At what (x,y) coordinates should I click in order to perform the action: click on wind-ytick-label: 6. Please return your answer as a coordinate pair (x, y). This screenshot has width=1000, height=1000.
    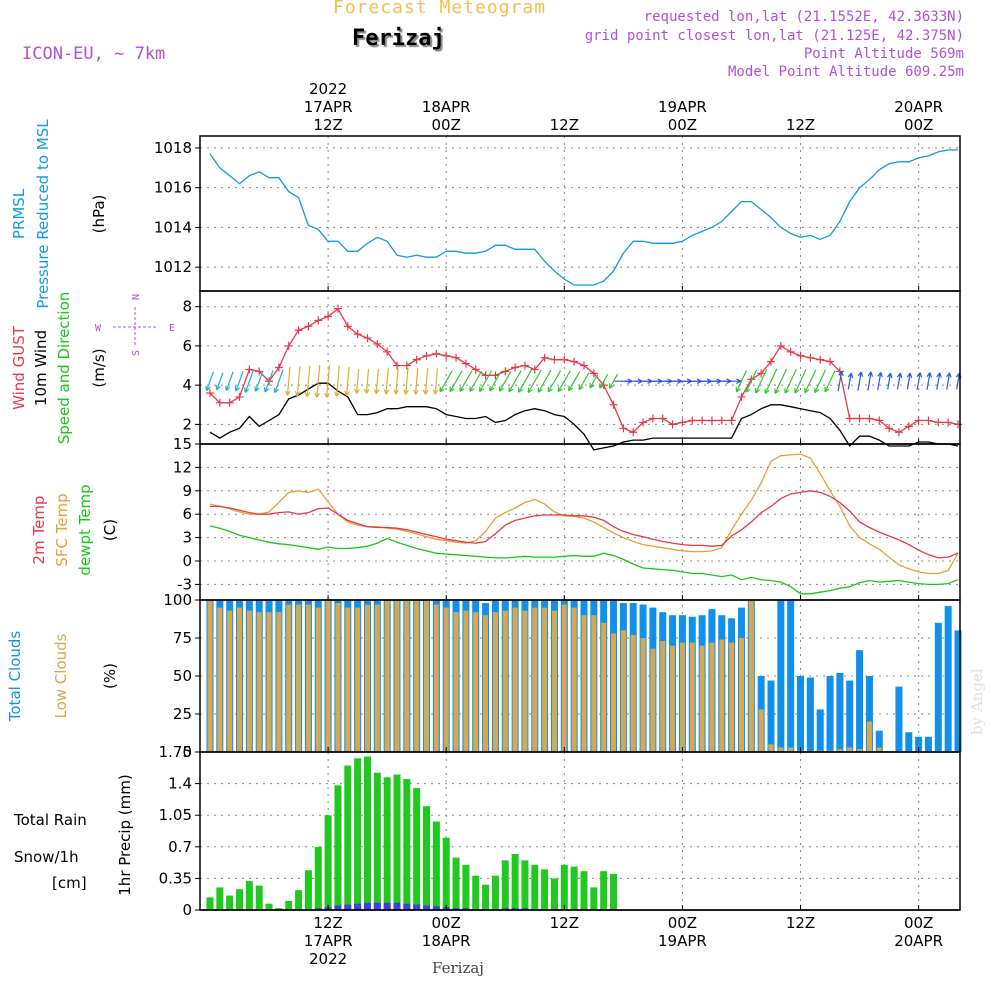
    Looking at the image, I should click on (187, 346).